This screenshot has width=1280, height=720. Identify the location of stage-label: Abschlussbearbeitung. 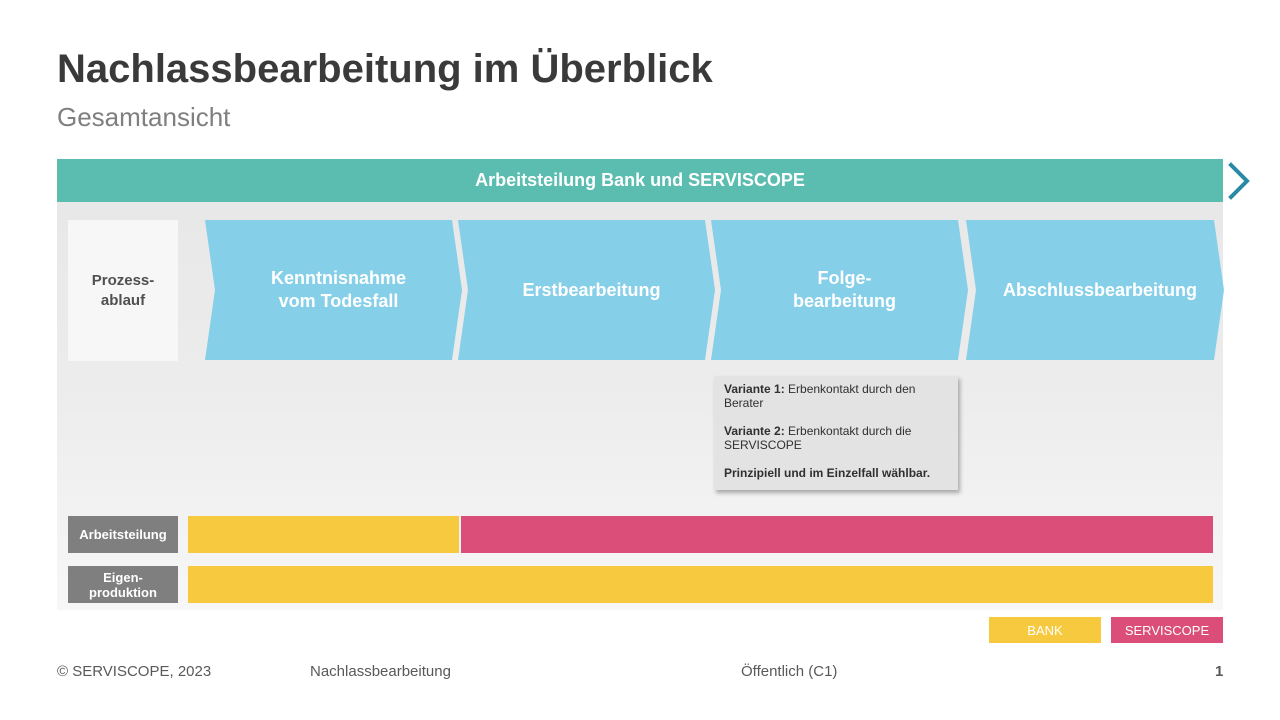
(1100, 289).